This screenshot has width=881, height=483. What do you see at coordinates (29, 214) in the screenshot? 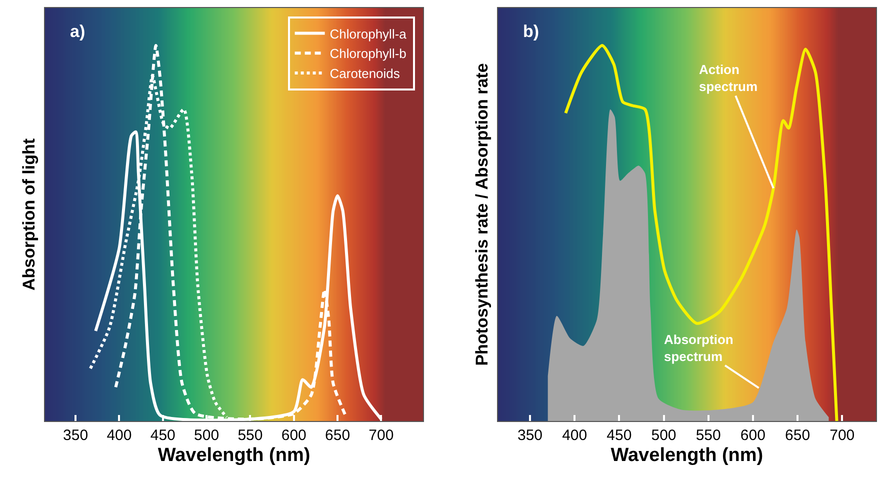
I see `y-axis-title: Absorption of light` at bounding box center [29, 214].